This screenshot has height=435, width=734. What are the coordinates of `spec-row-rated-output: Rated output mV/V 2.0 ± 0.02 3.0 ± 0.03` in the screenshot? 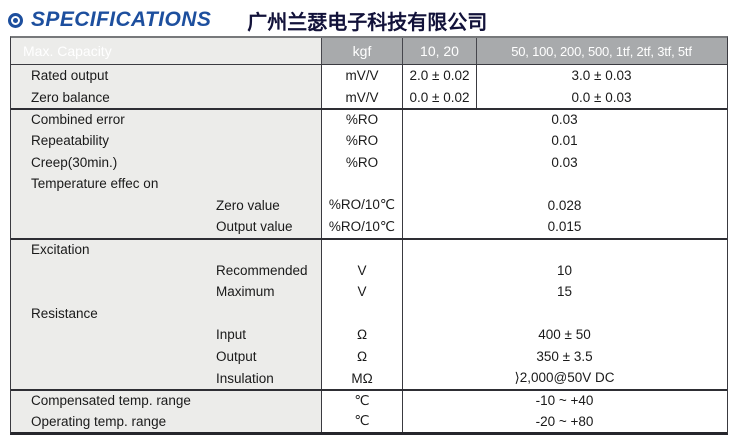 It's located at (369, 76).